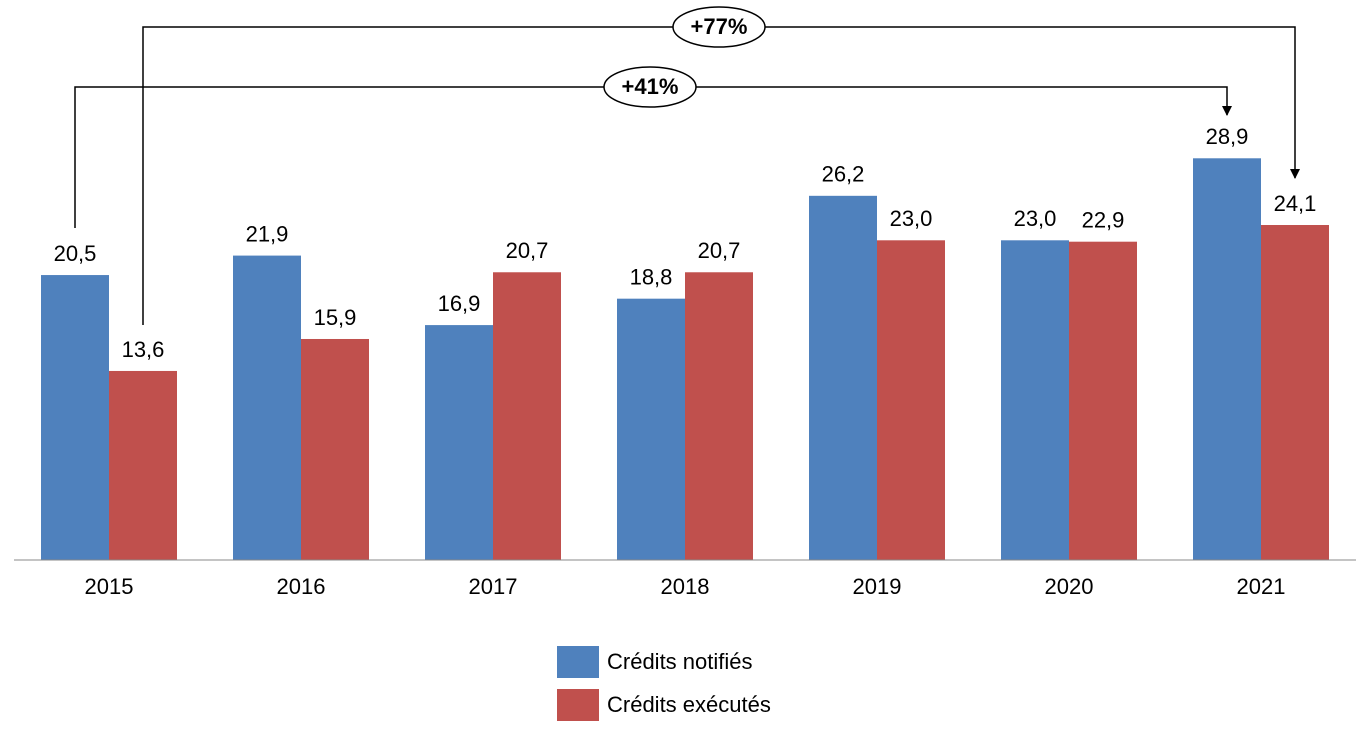  What do you see at coordinates (685, 586) in the screenshot?
I see `x-tick-label: 2018` at bounding box center [685, 586].